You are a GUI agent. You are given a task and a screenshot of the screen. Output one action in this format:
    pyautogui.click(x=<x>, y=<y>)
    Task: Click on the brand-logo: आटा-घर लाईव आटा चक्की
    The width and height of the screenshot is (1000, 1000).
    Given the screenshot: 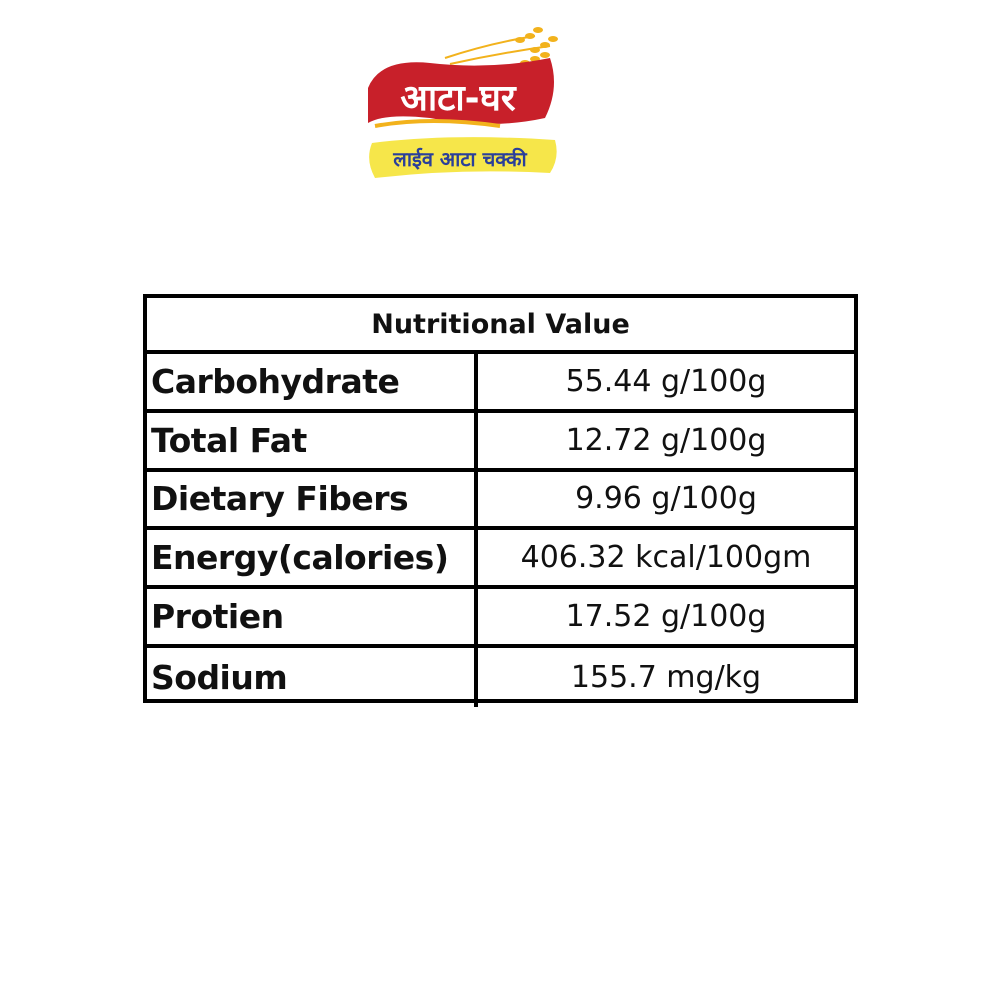 What is the action you would take?
    pyautogui.click(x=460, y=100)
    